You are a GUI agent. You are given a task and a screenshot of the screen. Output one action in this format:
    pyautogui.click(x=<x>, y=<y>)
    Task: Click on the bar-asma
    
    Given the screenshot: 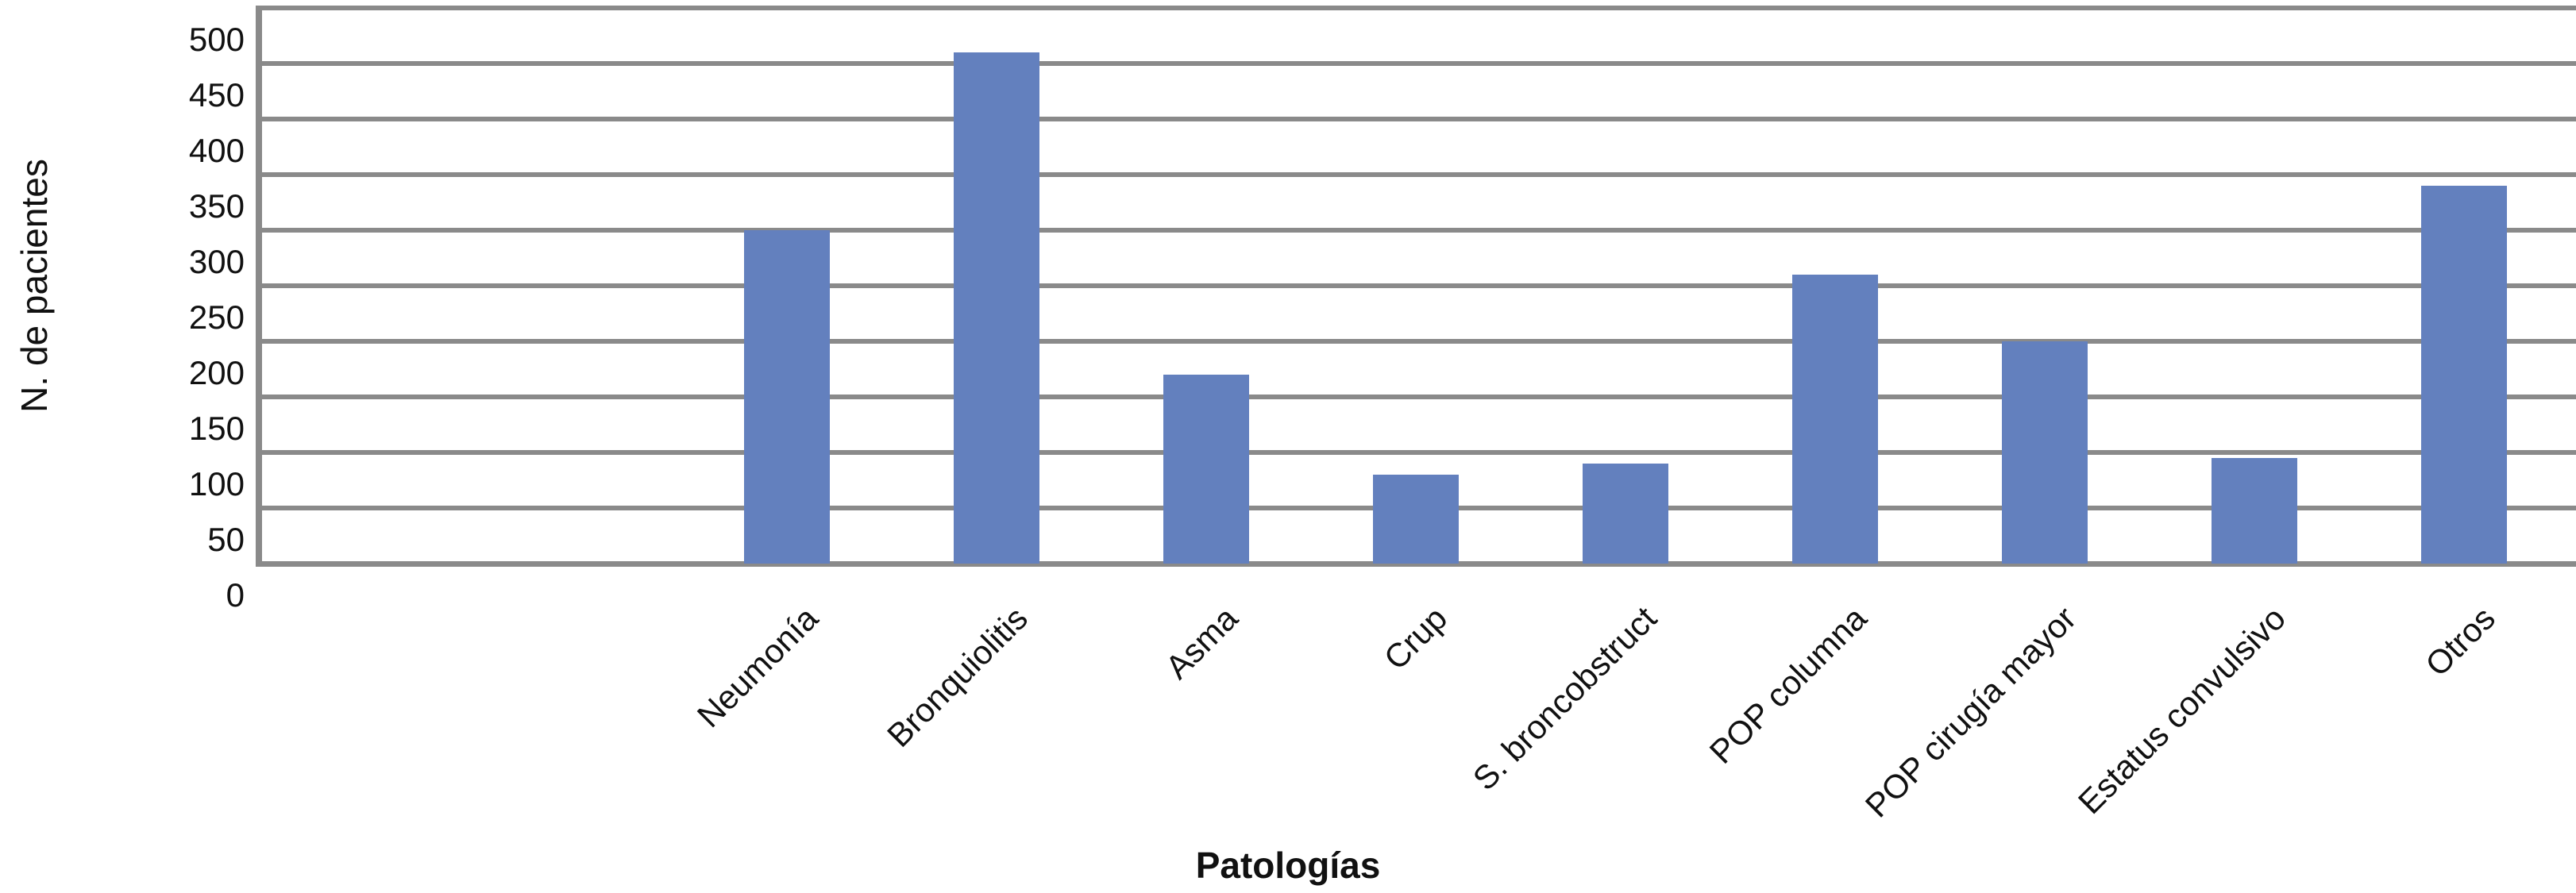 What is the action you would take?
    pyautogui.click(x=1206, y=469)
    